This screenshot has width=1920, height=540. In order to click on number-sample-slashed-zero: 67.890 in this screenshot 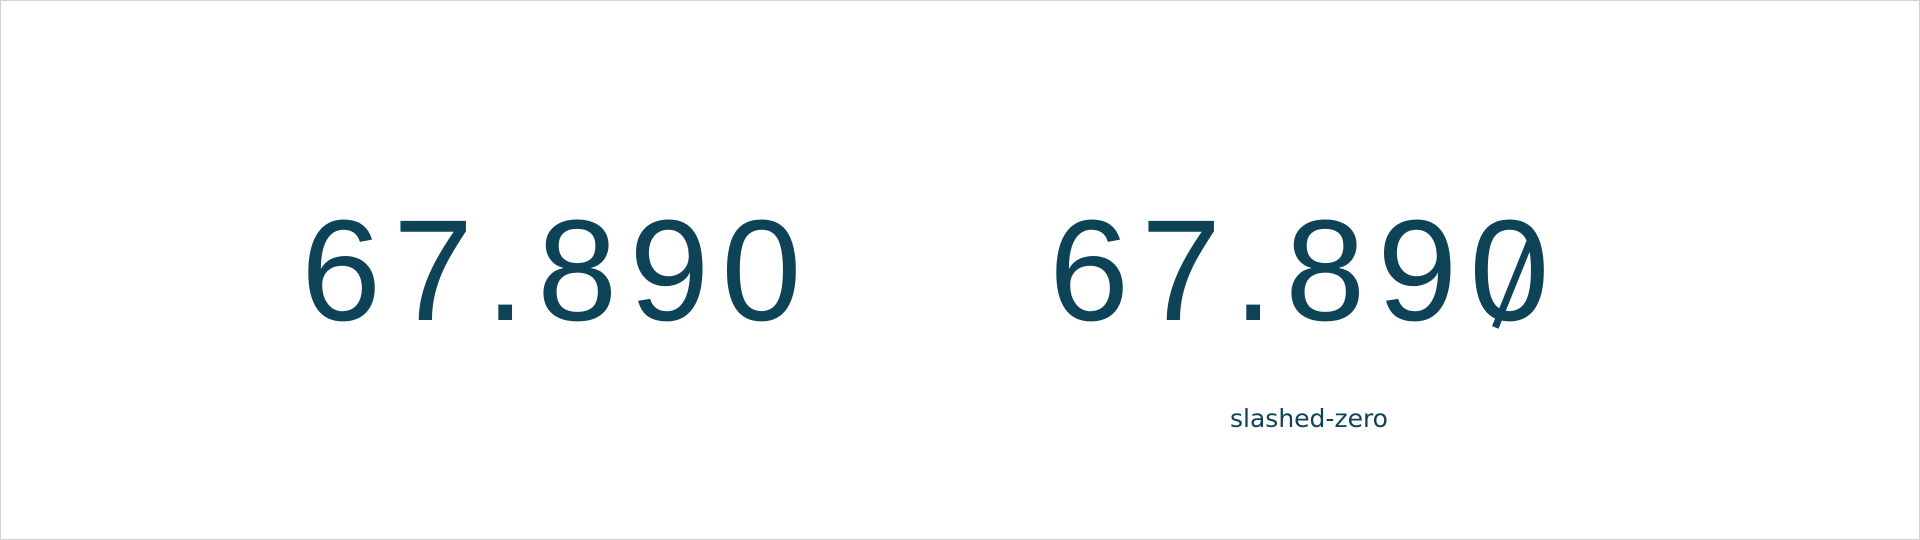, I will do `click(1305, 271)`.